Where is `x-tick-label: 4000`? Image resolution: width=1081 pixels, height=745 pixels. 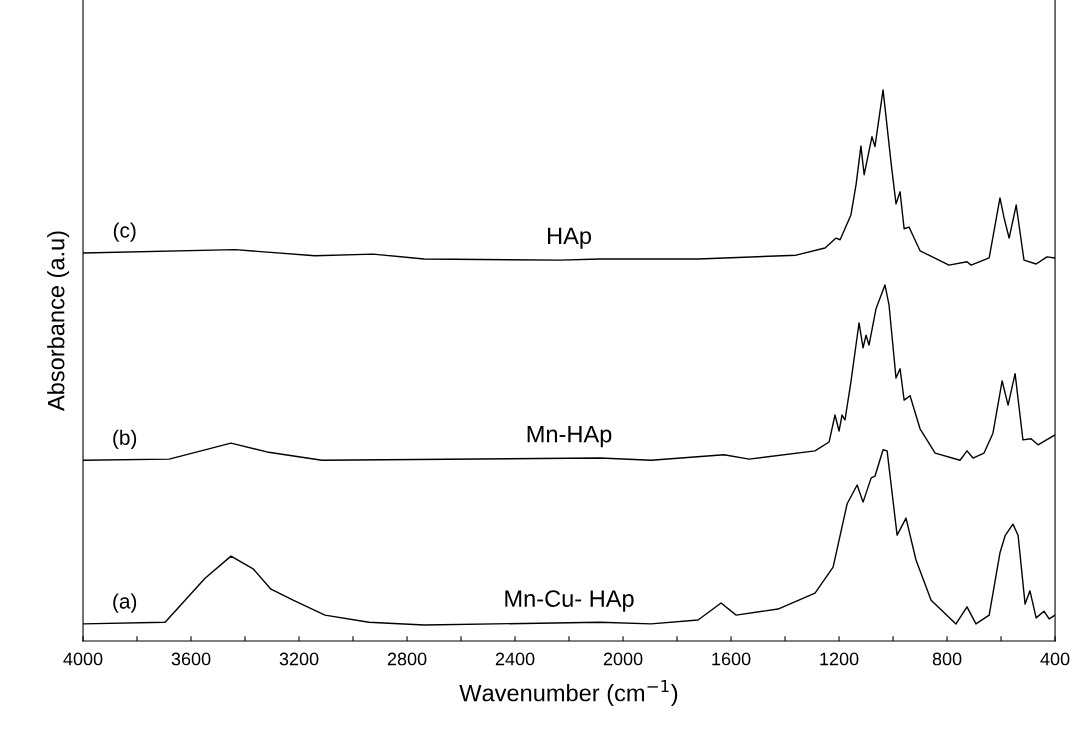 x-tick-label: 4000 is located at coordinates (83, 659).